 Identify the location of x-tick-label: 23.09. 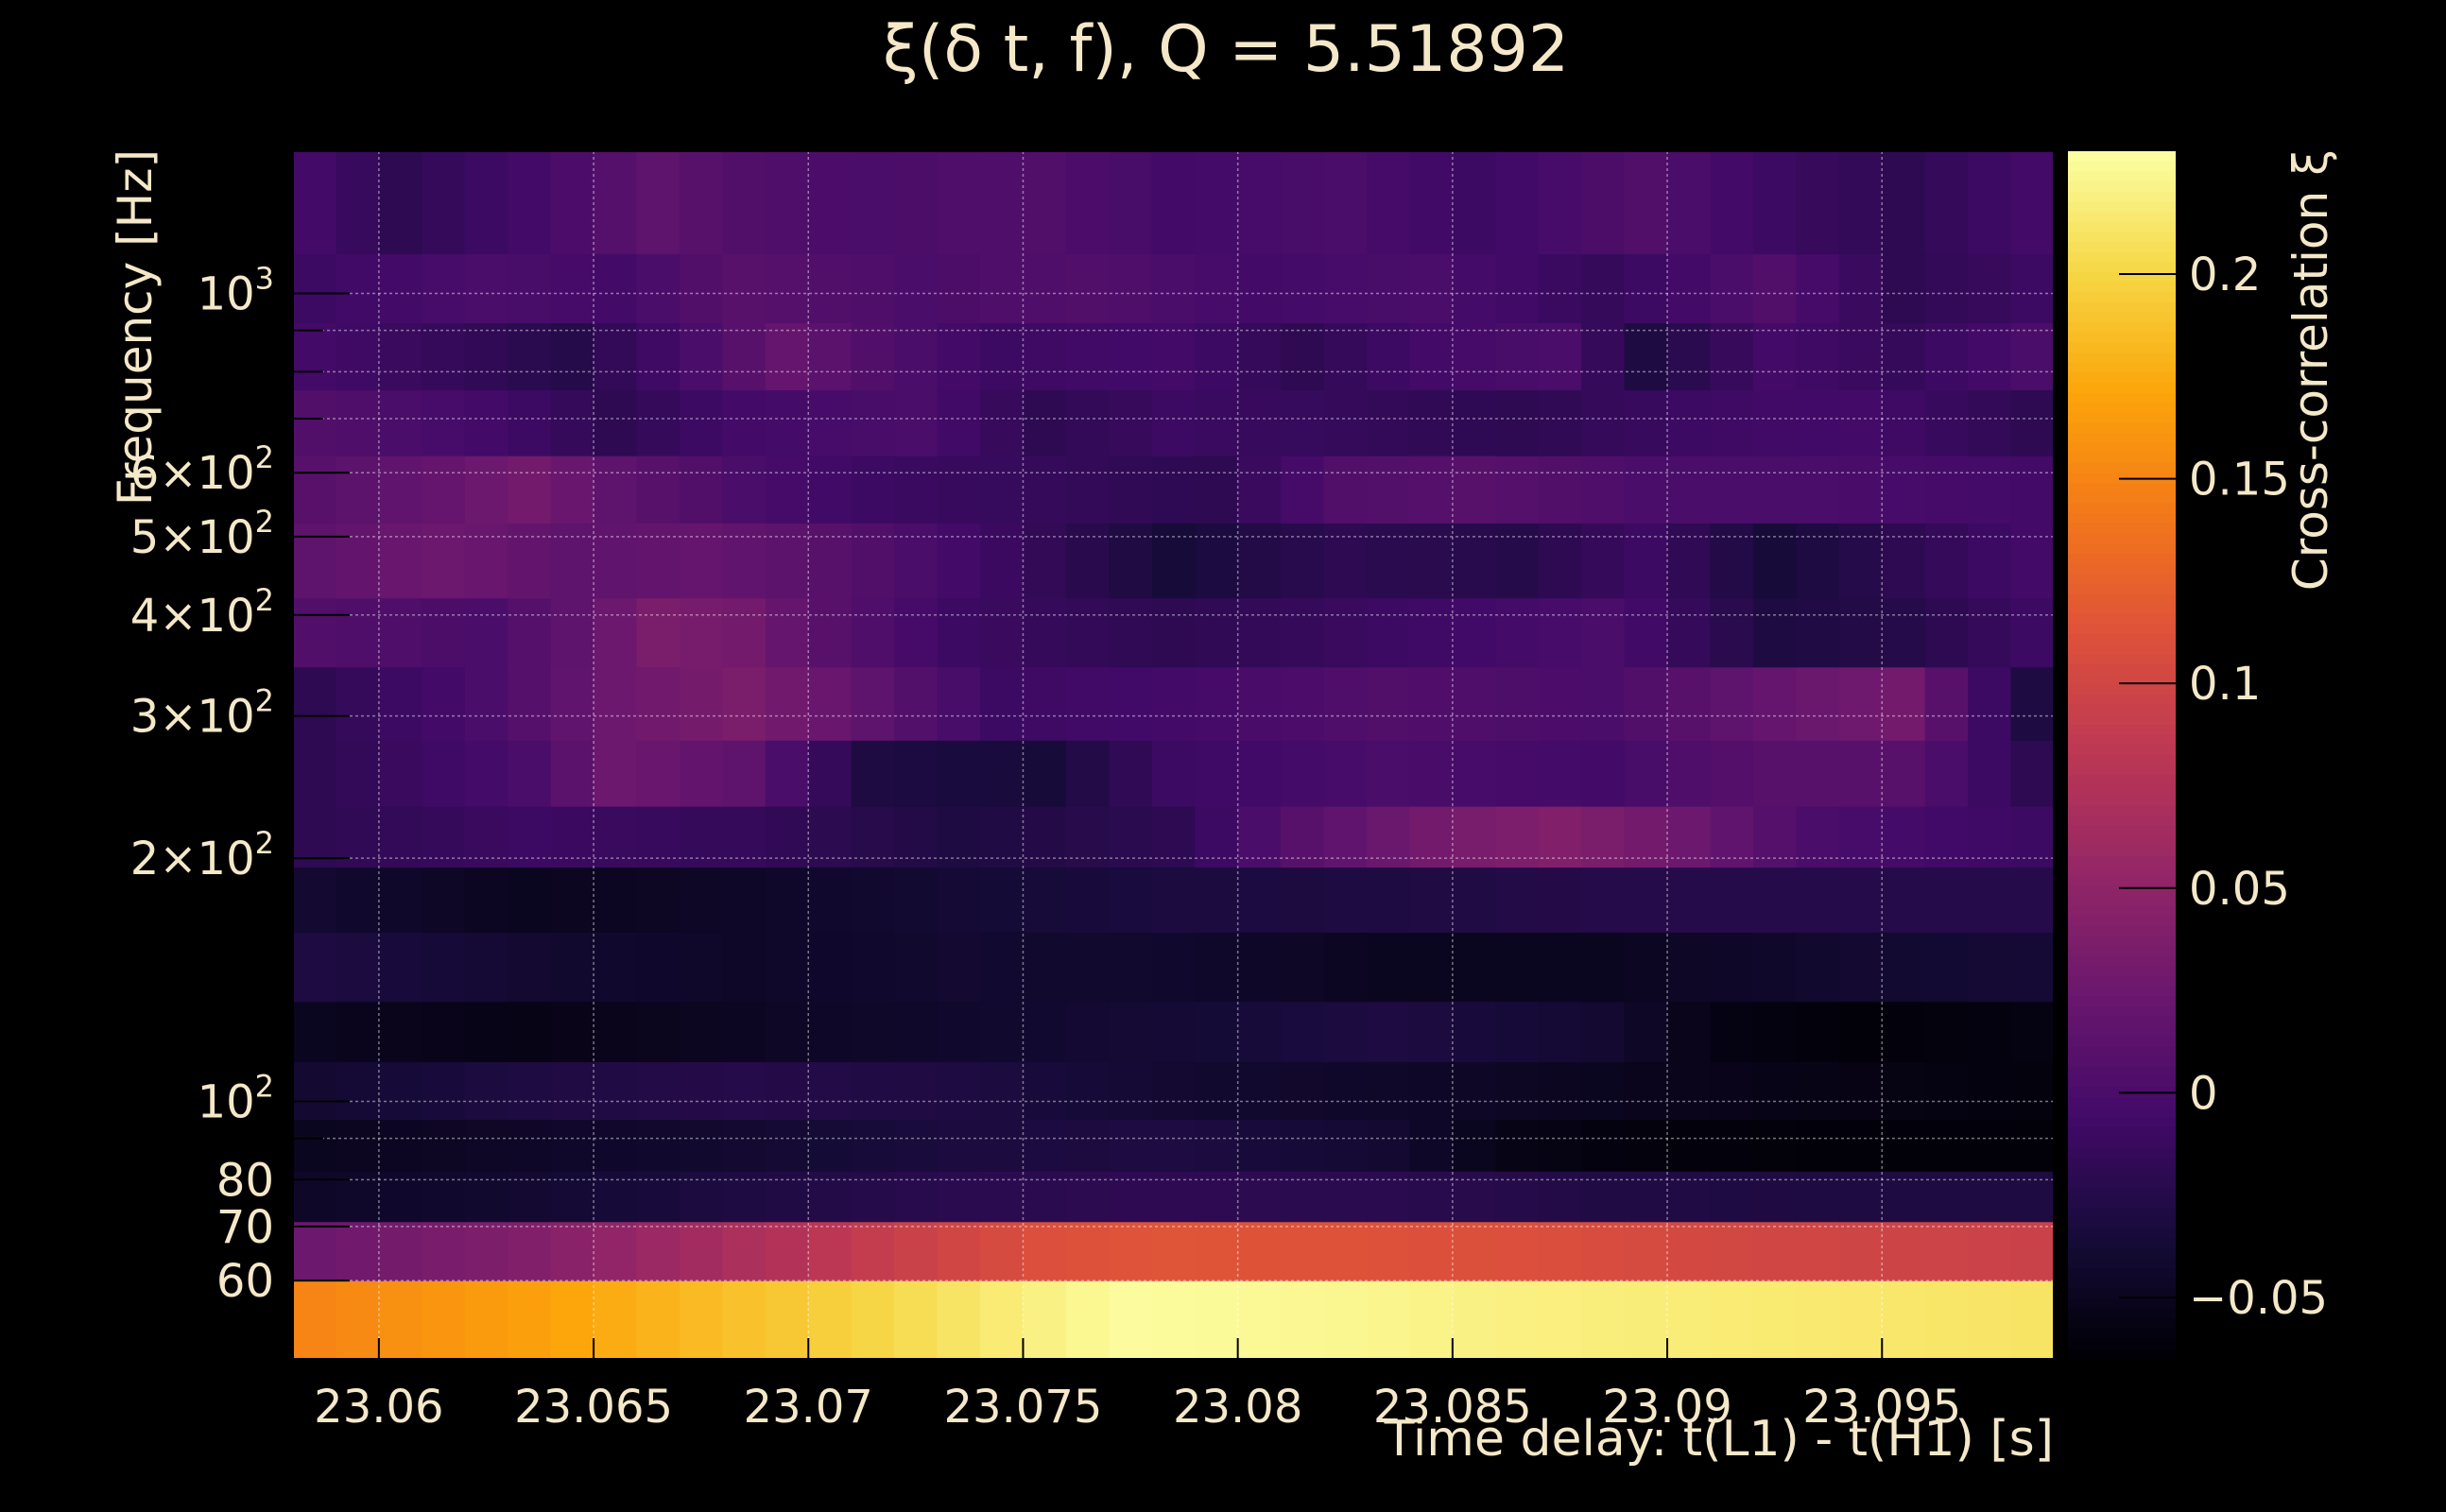
(1666, 1407).